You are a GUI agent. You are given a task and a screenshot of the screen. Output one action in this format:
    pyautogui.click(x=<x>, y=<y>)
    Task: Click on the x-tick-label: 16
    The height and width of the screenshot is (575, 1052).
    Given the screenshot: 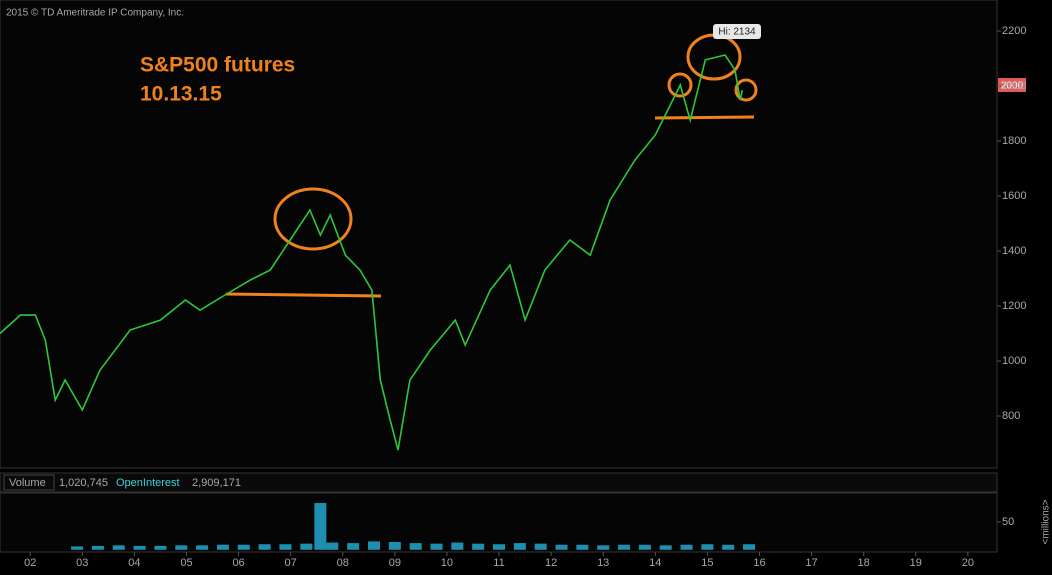 What is the action you would take?
    pyautogui.click(x=759, y=563)
    